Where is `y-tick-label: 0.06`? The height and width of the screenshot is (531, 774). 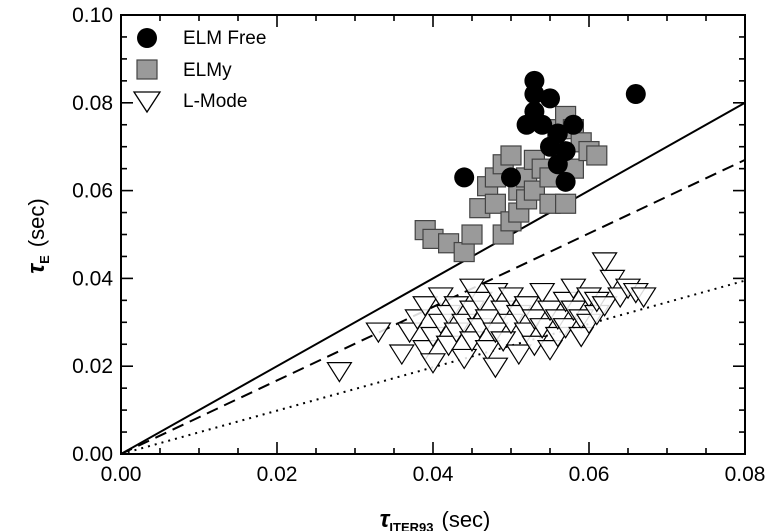
y-tick-label: 0.06 is located at coordinates (92, 191).